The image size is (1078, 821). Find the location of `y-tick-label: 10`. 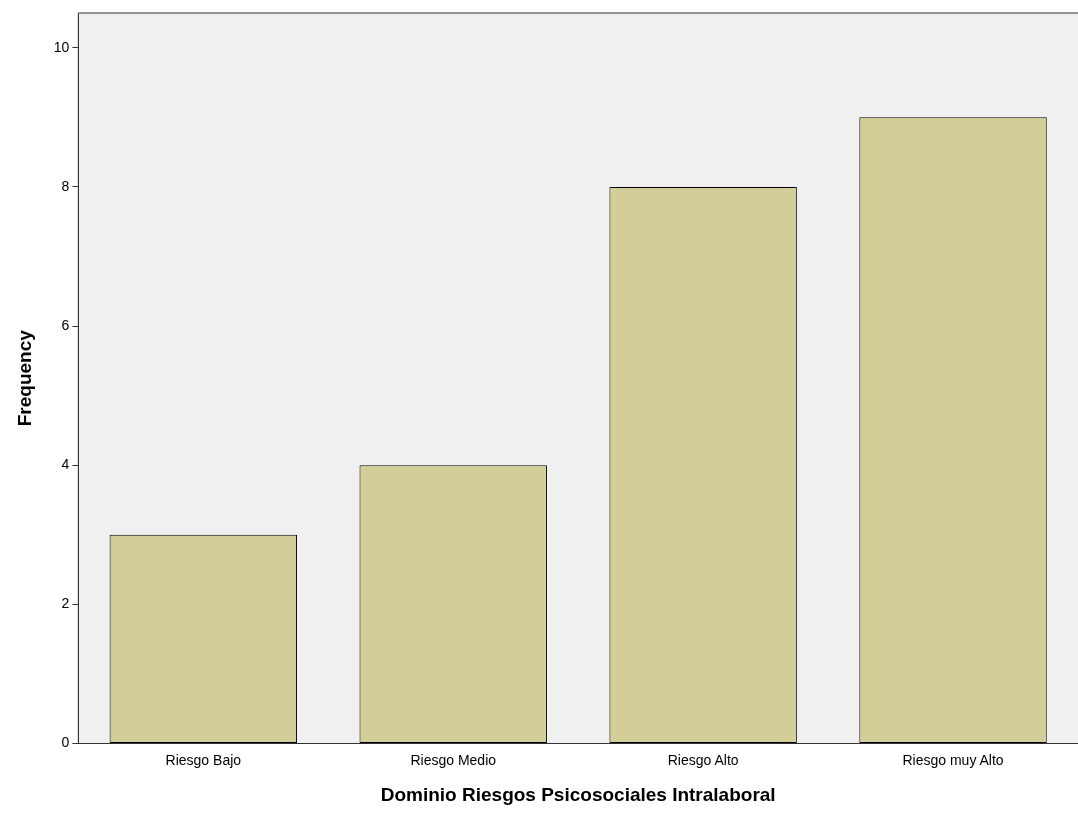

y-tick-label: 10 is located at coordinates (61, 46).